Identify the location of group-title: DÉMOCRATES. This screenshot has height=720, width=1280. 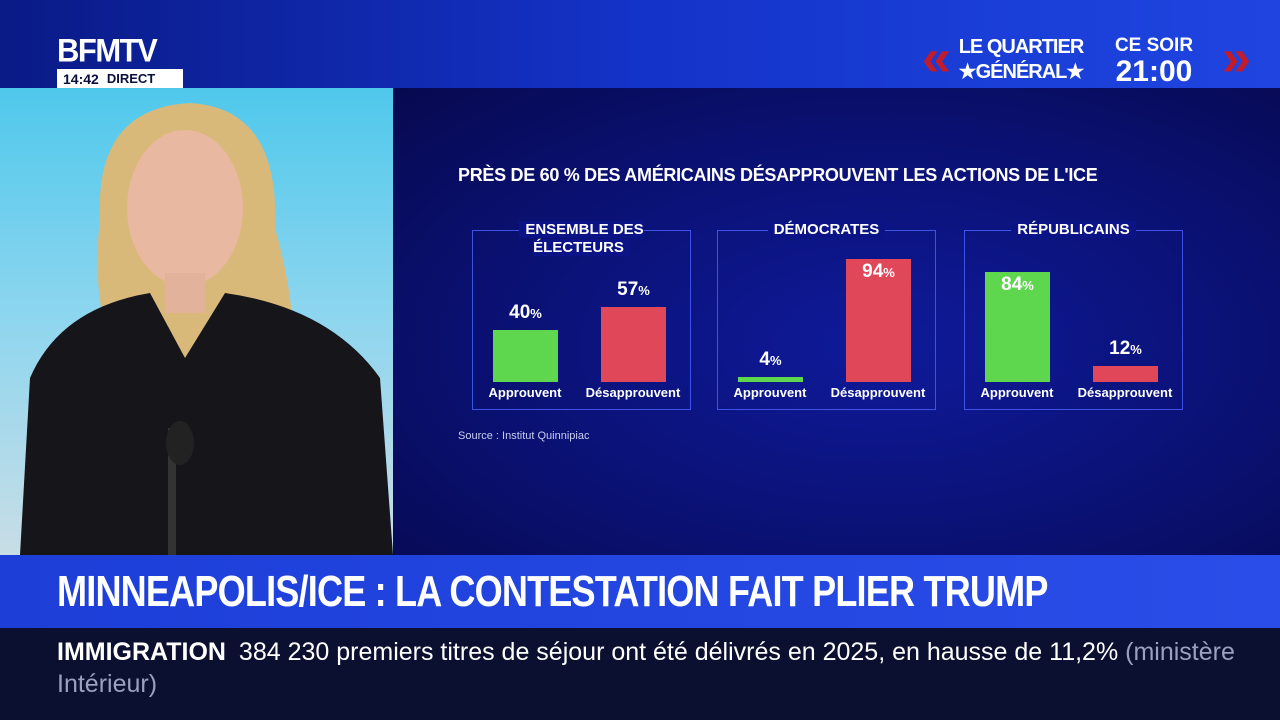
(826, 230).